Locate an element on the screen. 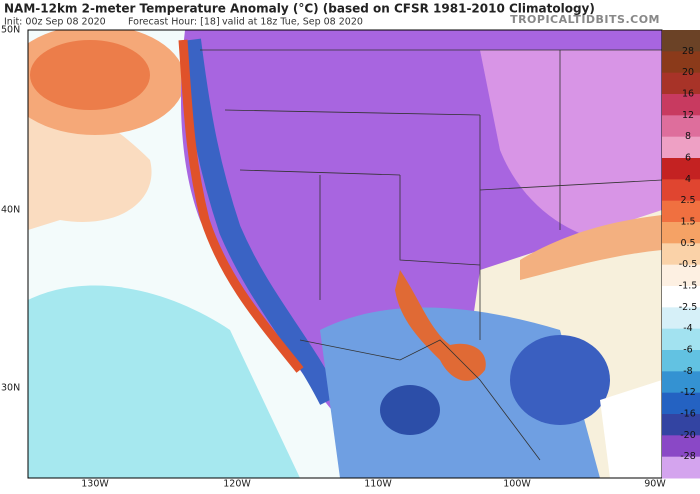 This screenshot has width=700, height=494. warm-ocean-light is located at coordinates (90, 166).